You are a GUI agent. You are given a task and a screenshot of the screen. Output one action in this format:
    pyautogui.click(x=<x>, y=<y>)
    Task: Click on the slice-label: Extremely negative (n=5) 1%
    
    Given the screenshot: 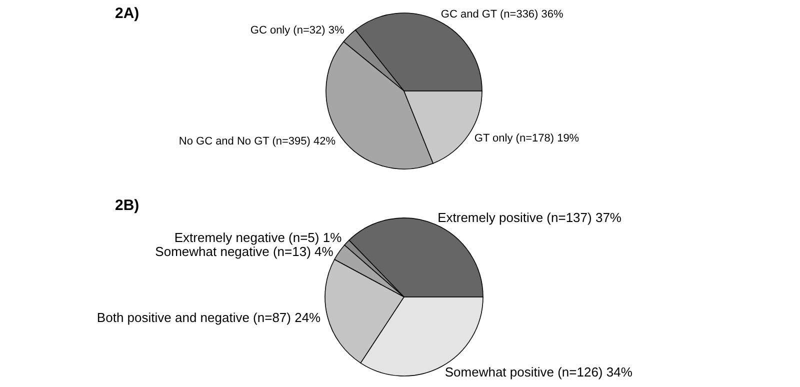 What is the action you would take?
    pyautogui.click(x=258, y=237)
    